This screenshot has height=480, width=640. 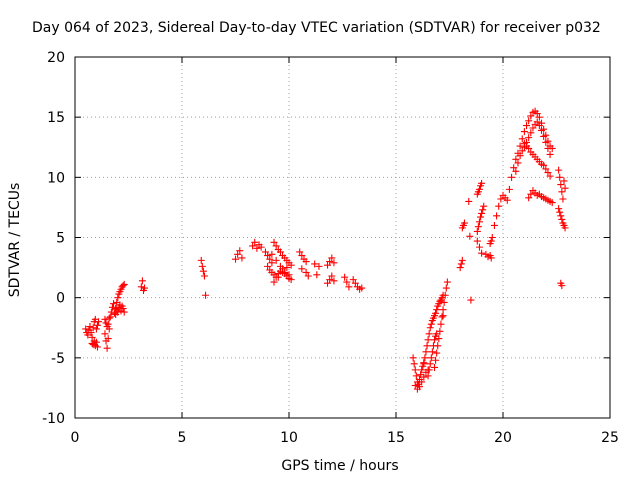 What do you see at coordinates (182, 438) in the screenshot?
I see `x-tick-label: 5` at bounding box center [182, 438].